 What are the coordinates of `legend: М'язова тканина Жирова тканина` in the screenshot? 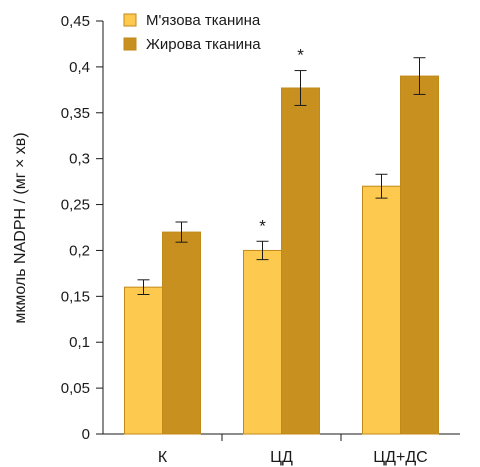 It's located at (192, 32).